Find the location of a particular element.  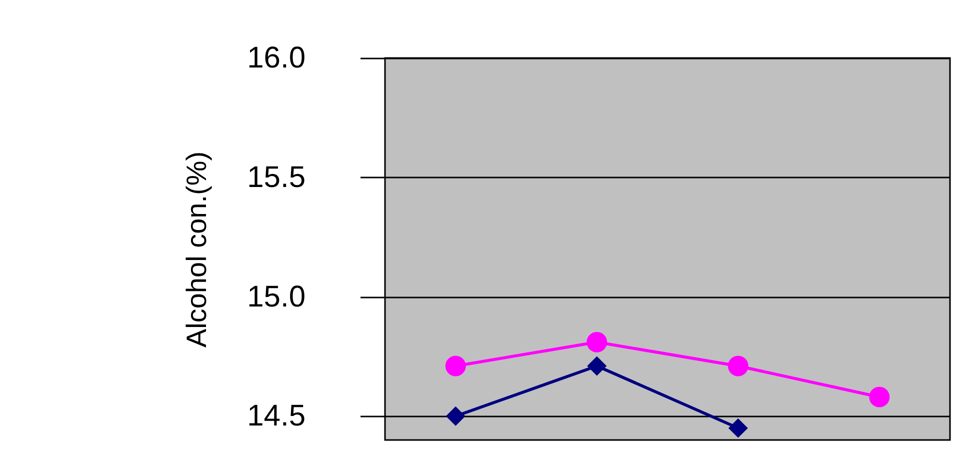

y-tick-label: 16.0 is located at coordinates (276, 58).